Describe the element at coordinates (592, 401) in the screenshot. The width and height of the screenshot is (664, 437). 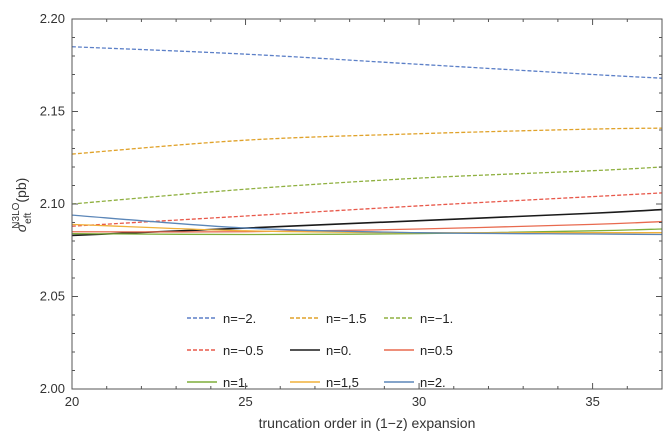
I see `x-tick-label: 35` at that location.